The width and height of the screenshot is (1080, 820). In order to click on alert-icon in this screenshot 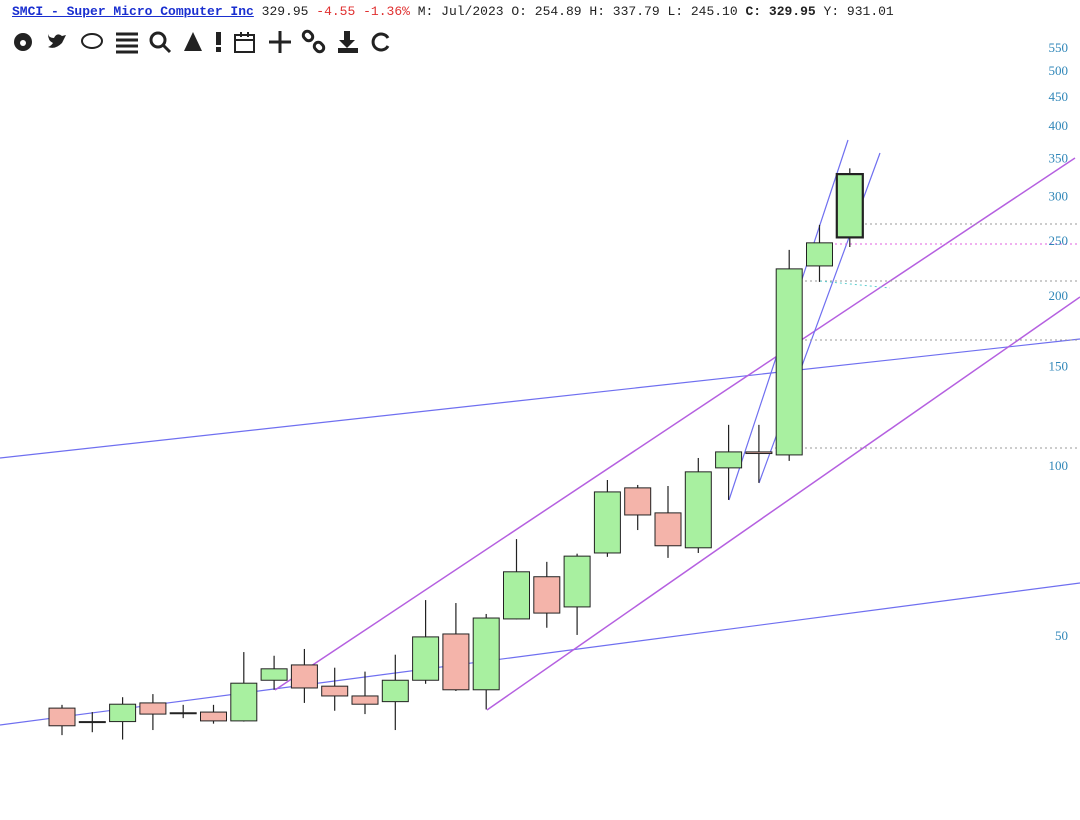, I will do `click(218, 42)`.